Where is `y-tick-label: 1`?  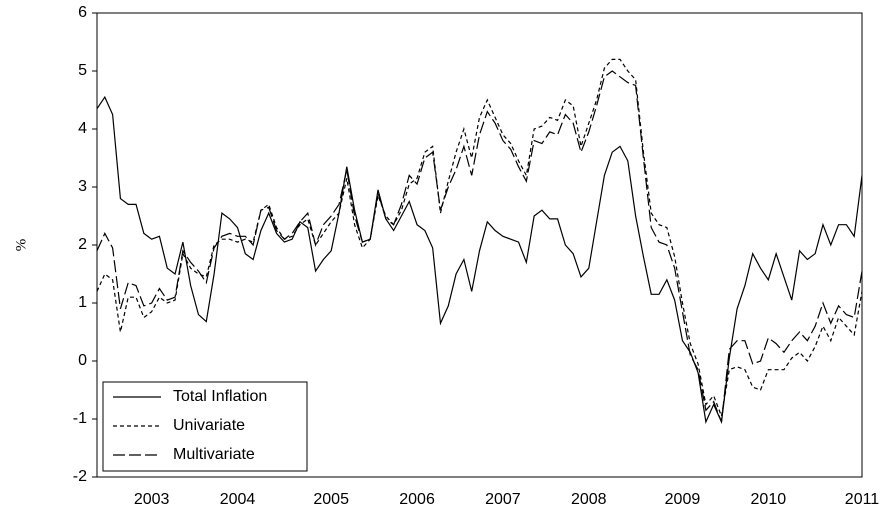 y-tick-label: 1 is located at coordinates (82, 302).